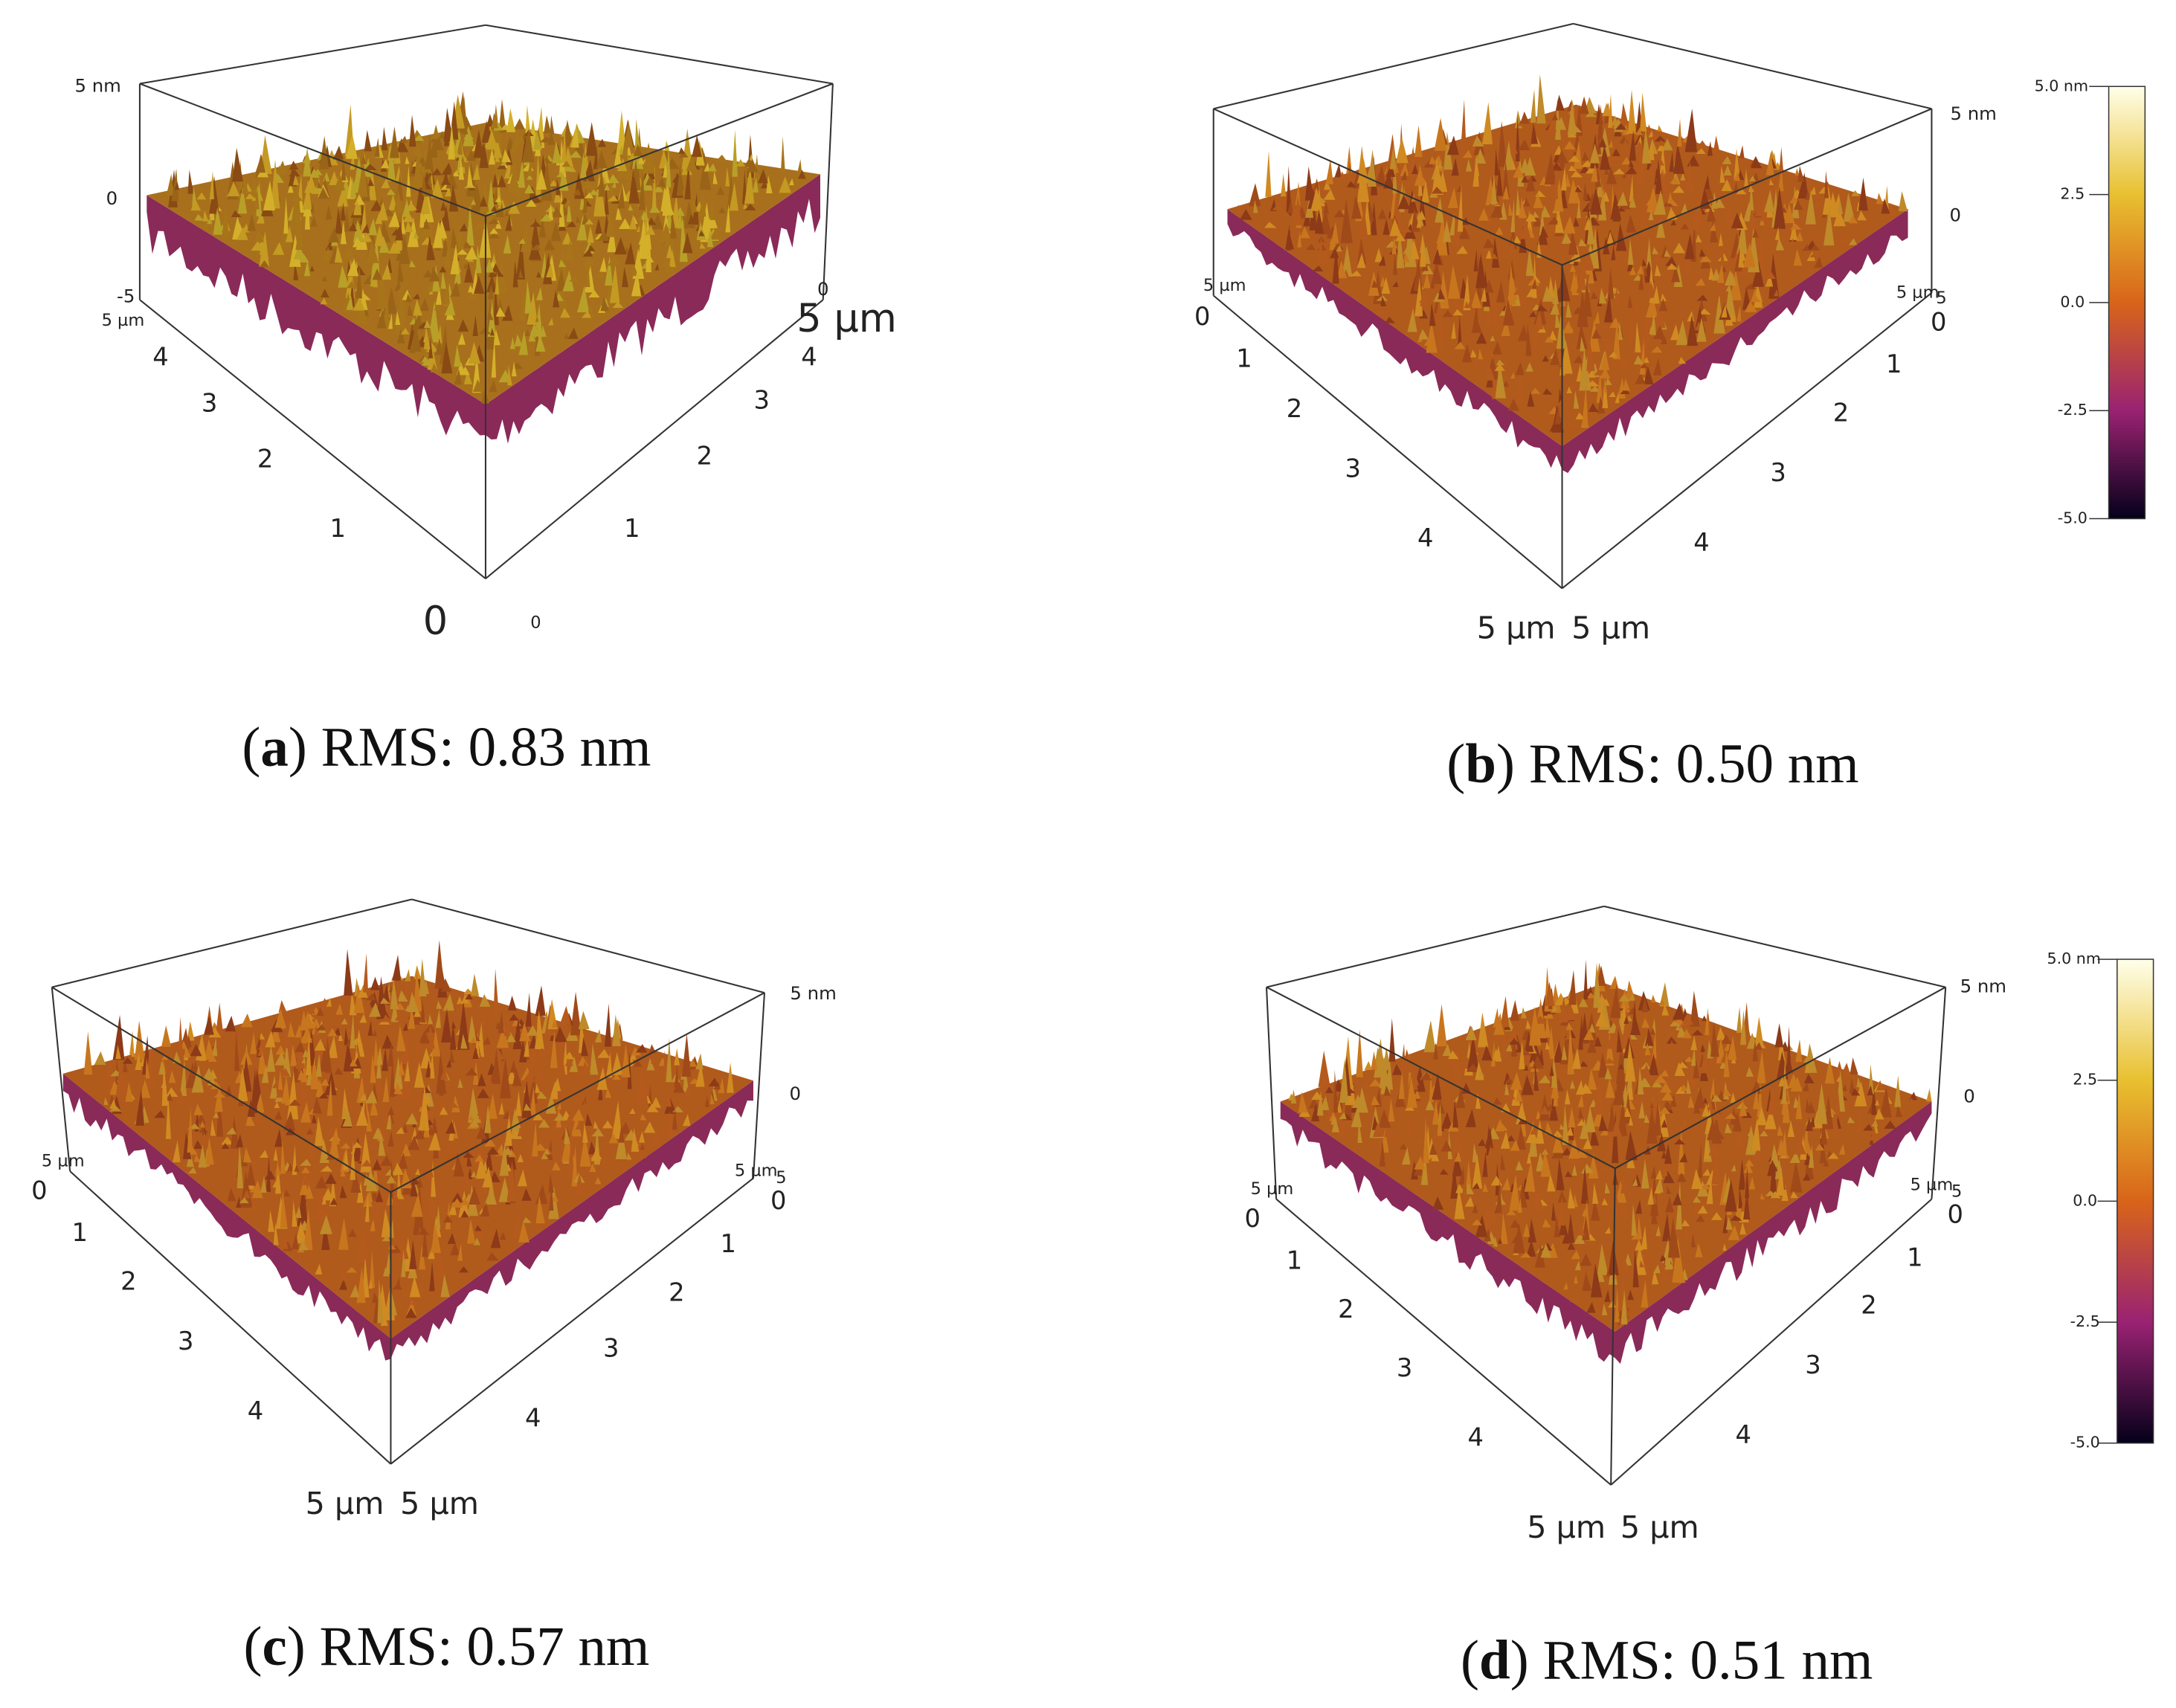 The width and height of the screenshot is (2176, 1708). Describe the element at coordinates (1480, 764) in the screenshot. I see `caption-part: b` at that location.